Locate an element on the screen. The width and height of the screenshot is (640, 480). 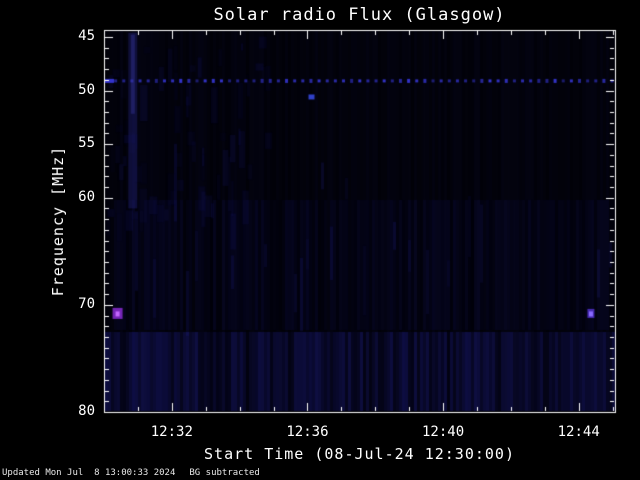
x-tick-label: 12:44 is located at coordinates (578, 432).